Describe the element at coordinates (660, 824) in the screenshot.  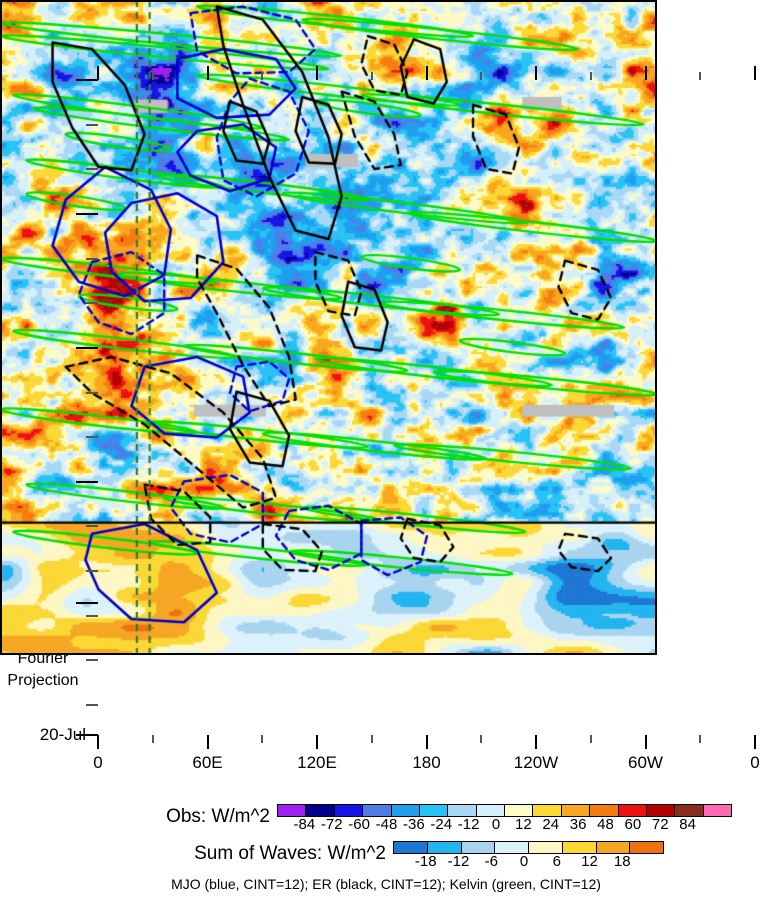
I see `colorbar-tick-label: 72` at that location.